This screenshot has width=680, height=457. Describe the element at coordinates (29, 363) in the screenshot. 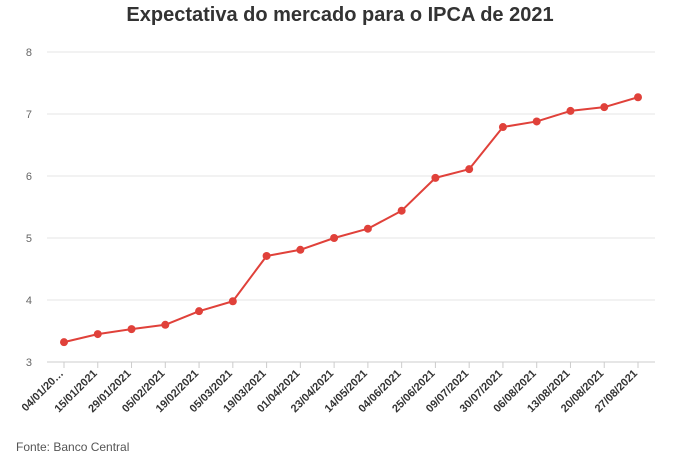

I see `y-tick-label: 3` at that location.